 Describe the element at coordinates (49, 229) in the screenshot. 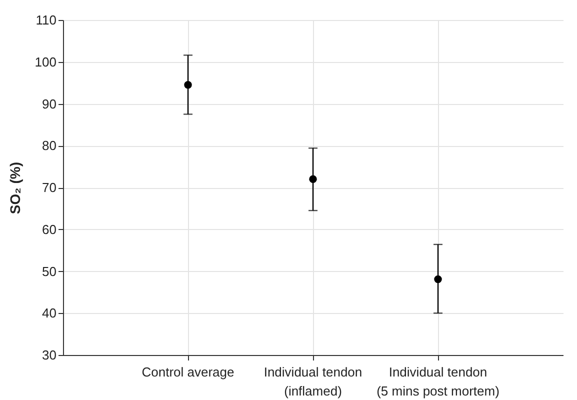

I see `y-tick-label: 60` at that location.